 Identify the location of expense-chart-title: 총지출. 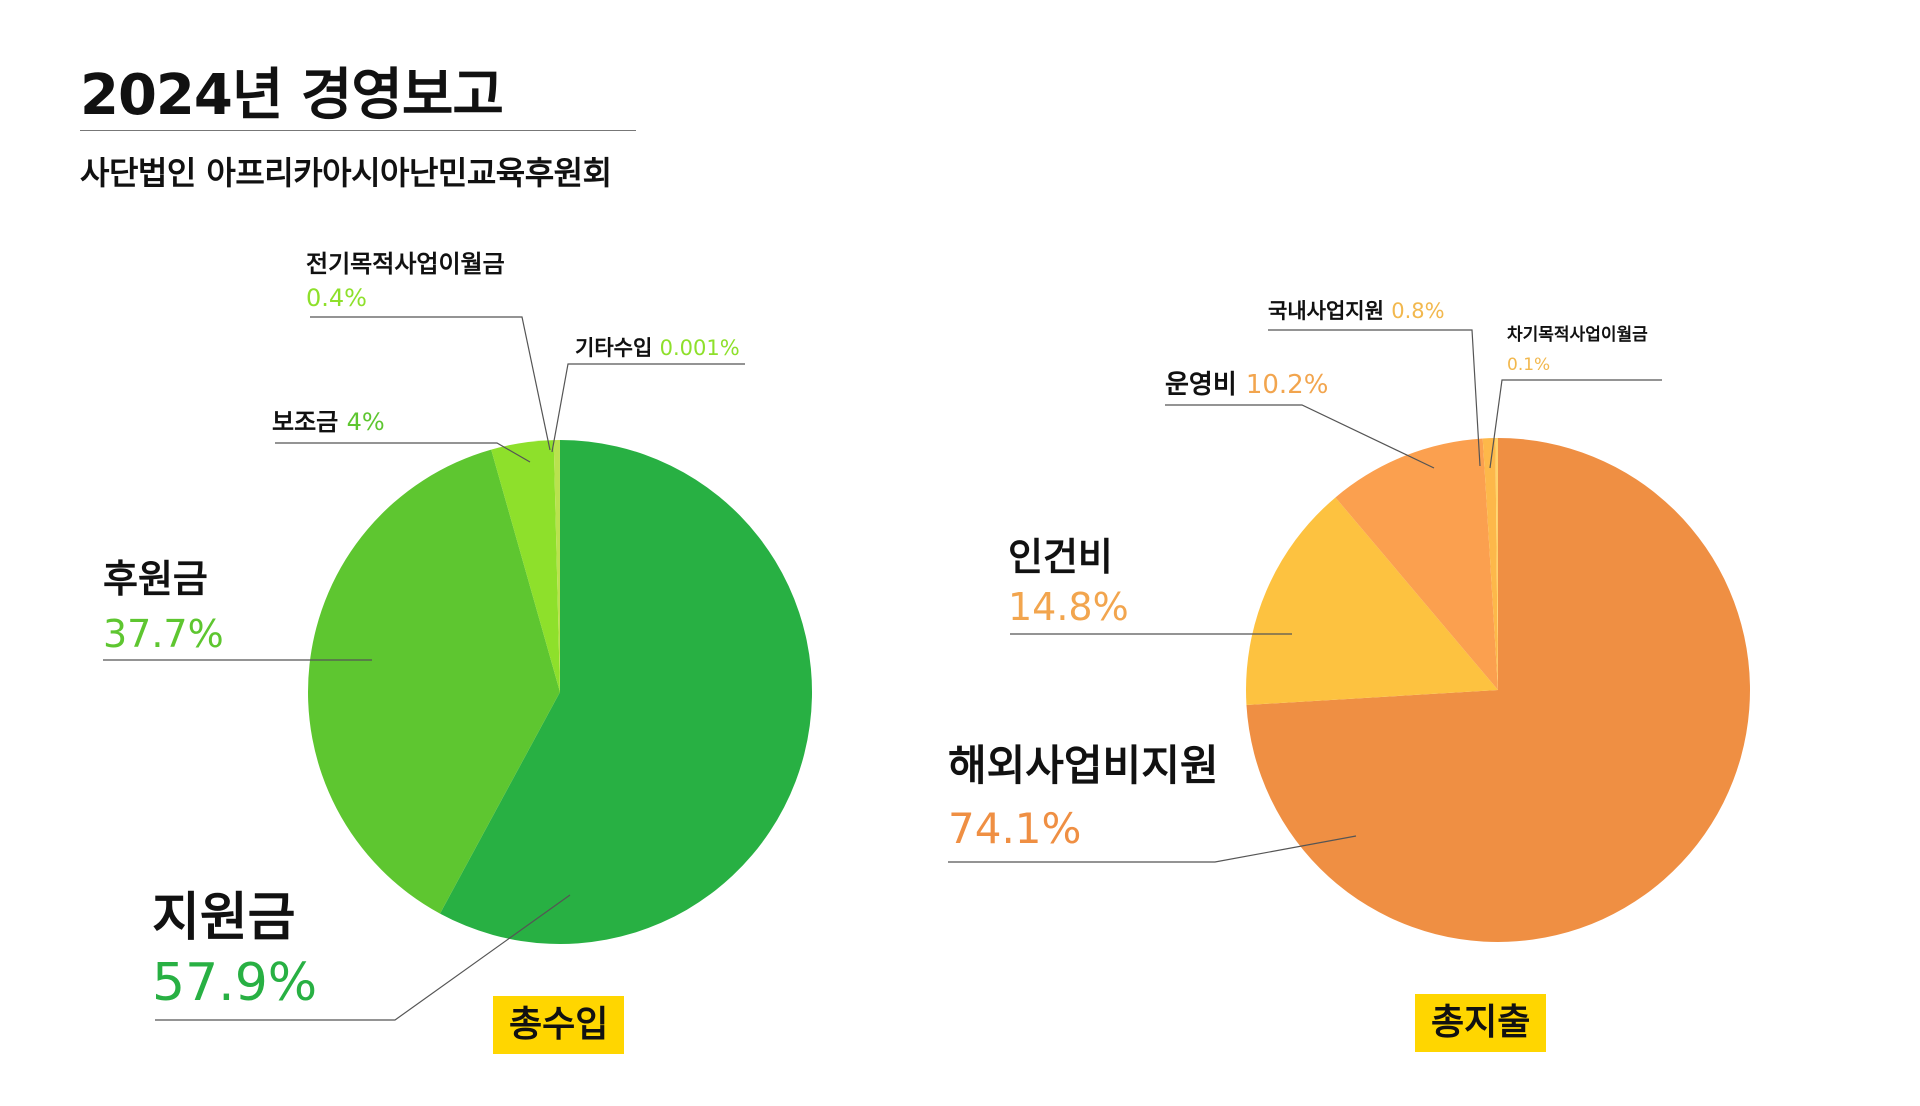
(1481, 1023).